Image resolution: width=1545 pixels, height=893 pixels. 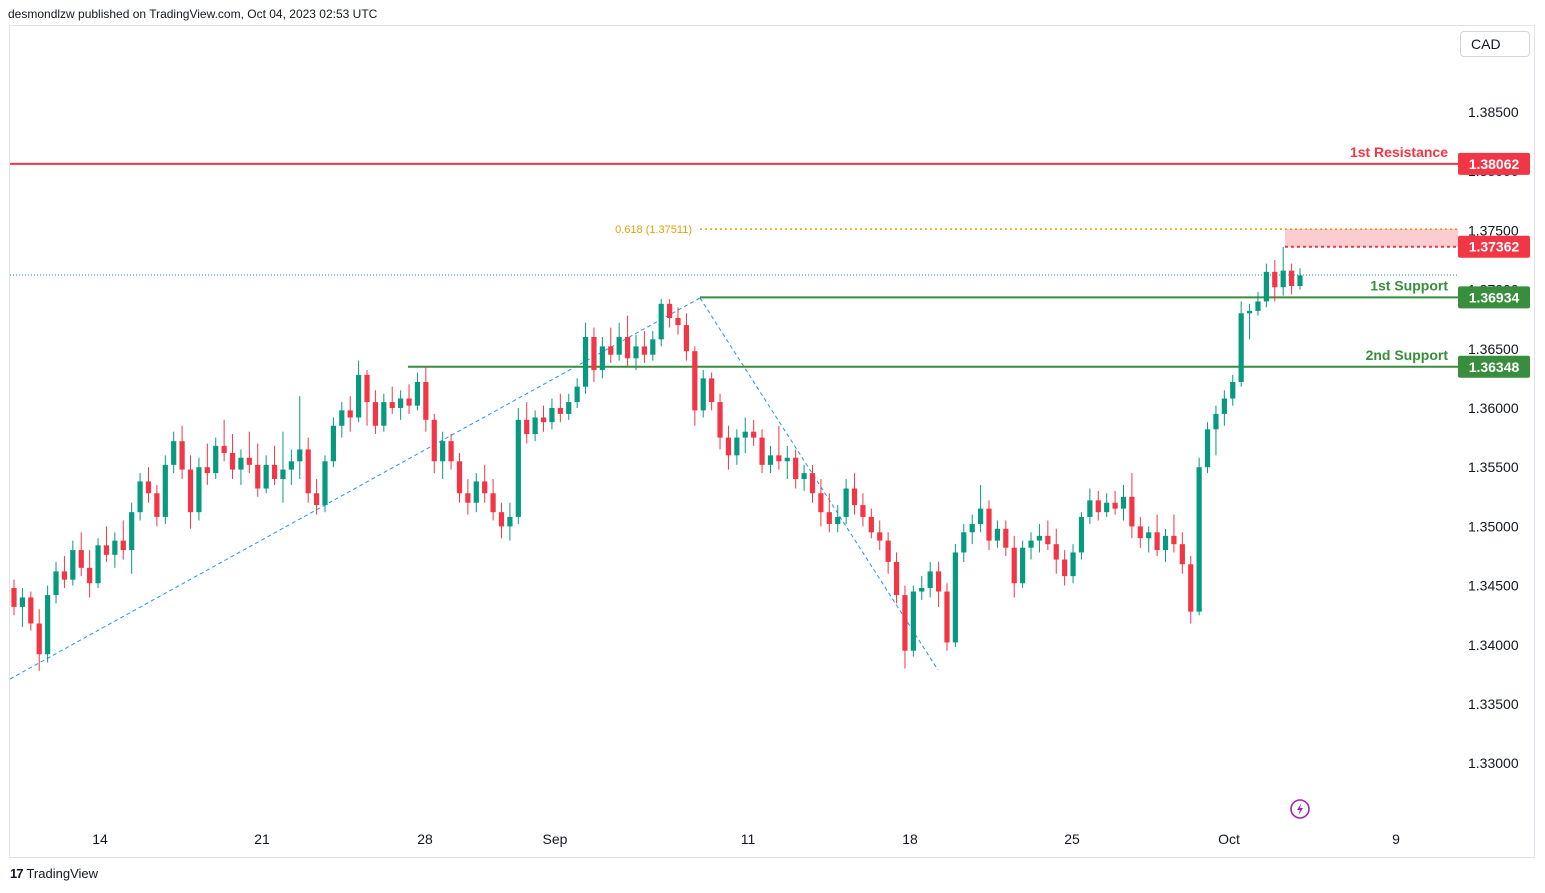 What do you see at coordinates (1407, 355) in the screenshot?
I see `level-name: 2nd Support` at bounding box center [1407, 355].